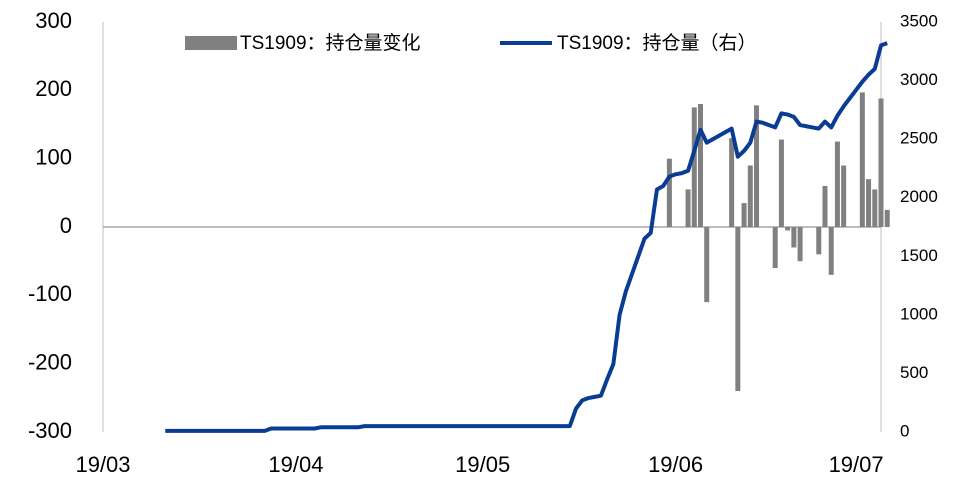 The width and height of the screenshot is (961, 484). Describe the element at coordinates (330, 43) in the screenshot. I see `legend-label: TS1909：持仓量变化` at that location.